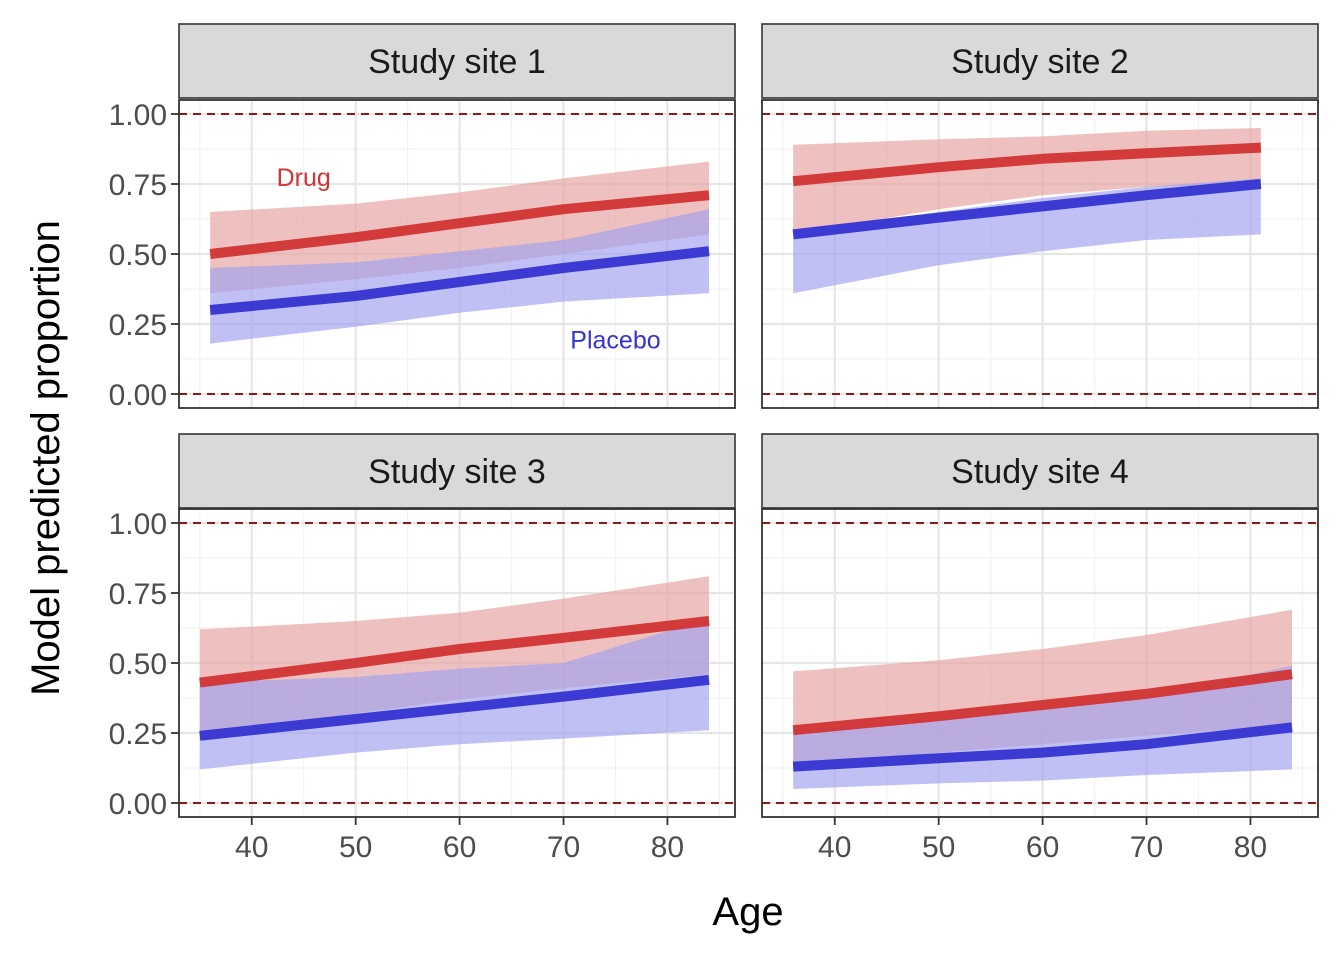  Describe the element at coordinates (615, 340) in the screenshot. I see `placebo-annotation: Placebo` at that location.